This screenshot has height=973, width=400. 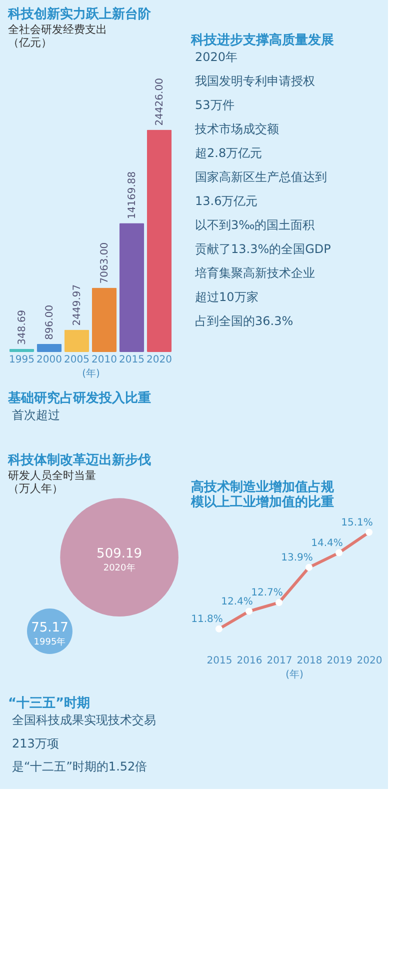 I want to click on text: 213万项, so click(x=35, y=743).